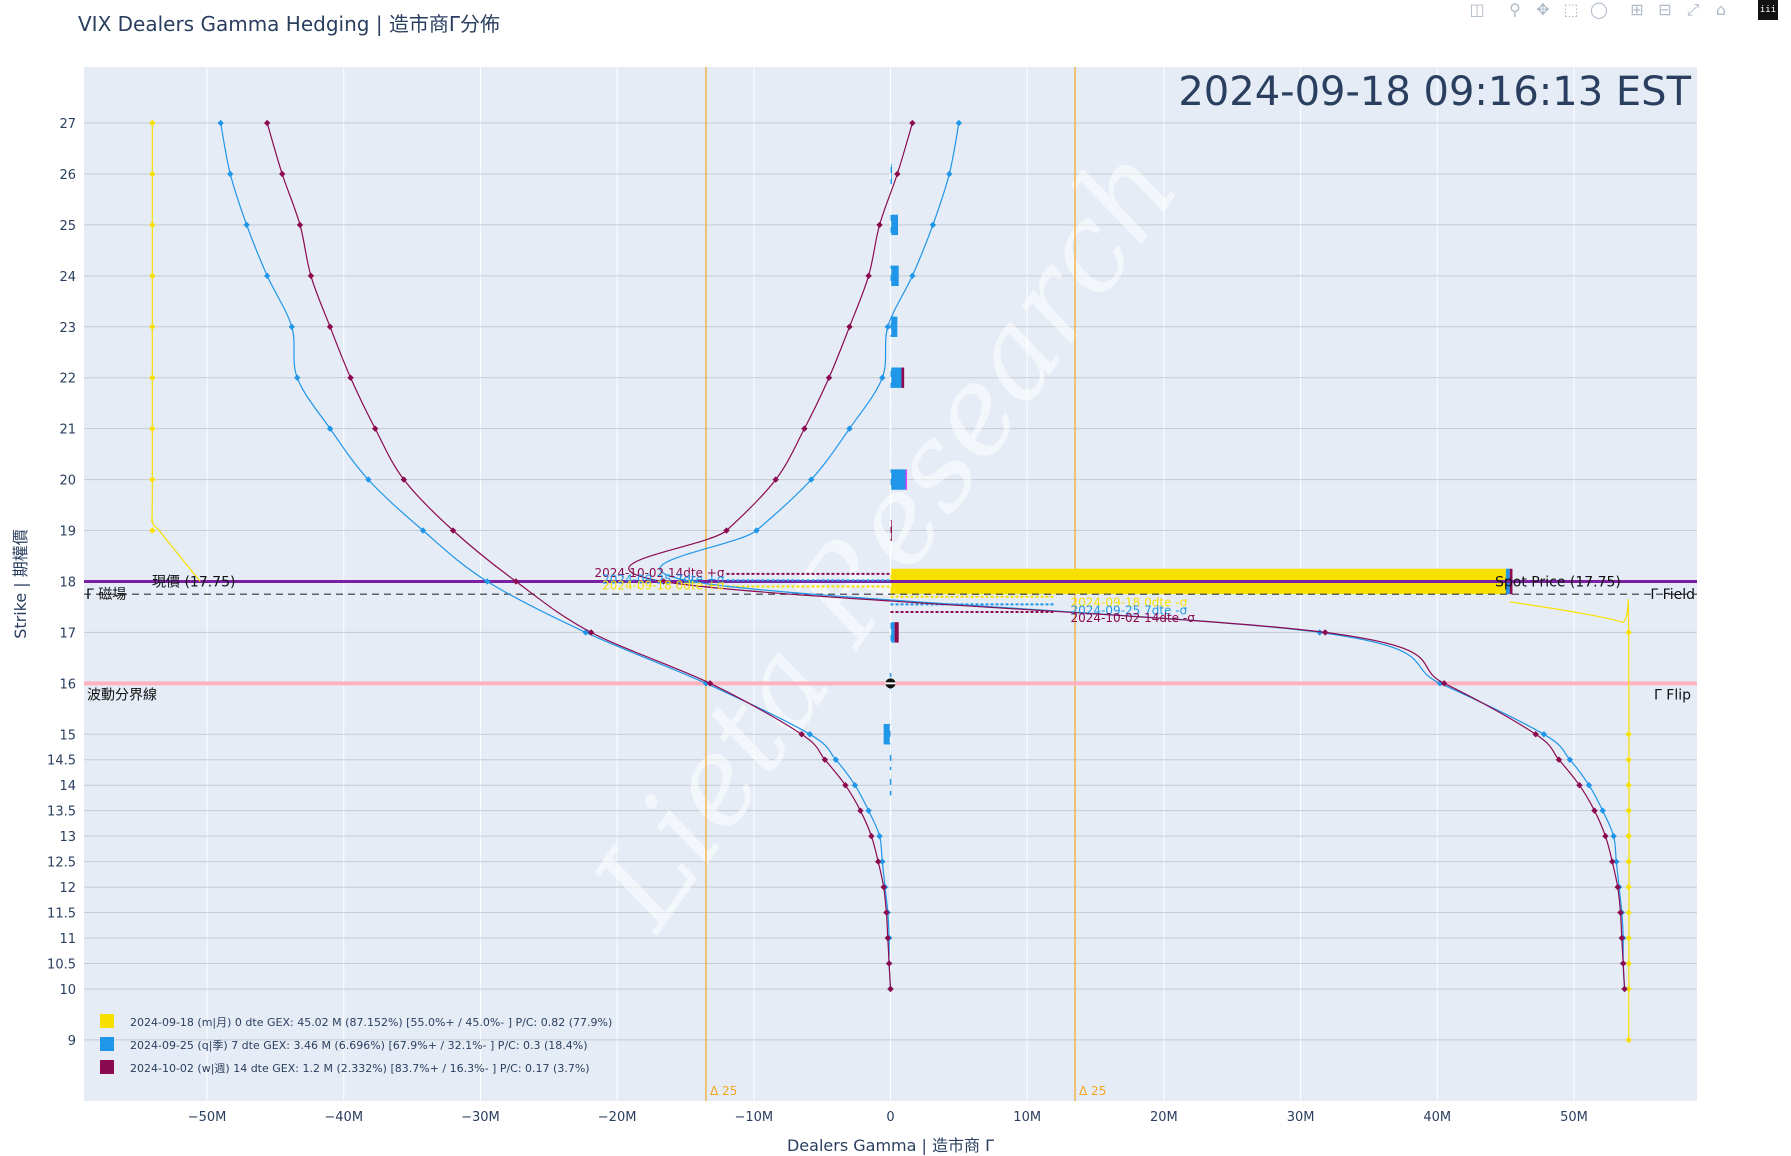 The height and width of the screenshot is (1156, 1791). Describe the element at coordinates (1721, 9) in the screenshot. I see `reset-axes-icon: ⌂` at that location.